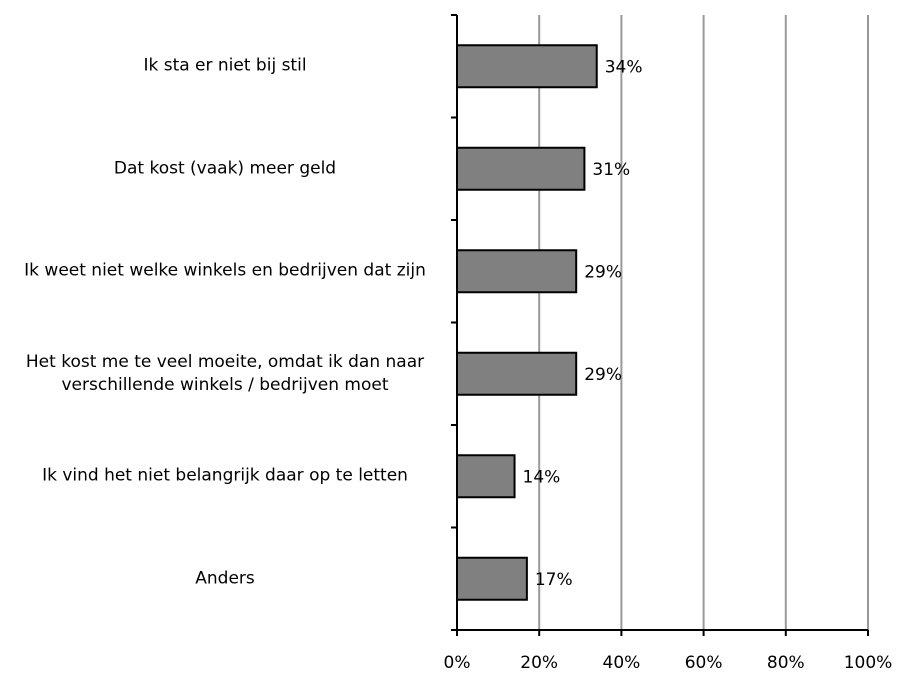 Image resolution: width=902 pixels, height=673 pixels. What do you see at coordinates (704, 663) in the screenshot?
I see `x-tick-label: 60%` at bounding box center [704, 663].